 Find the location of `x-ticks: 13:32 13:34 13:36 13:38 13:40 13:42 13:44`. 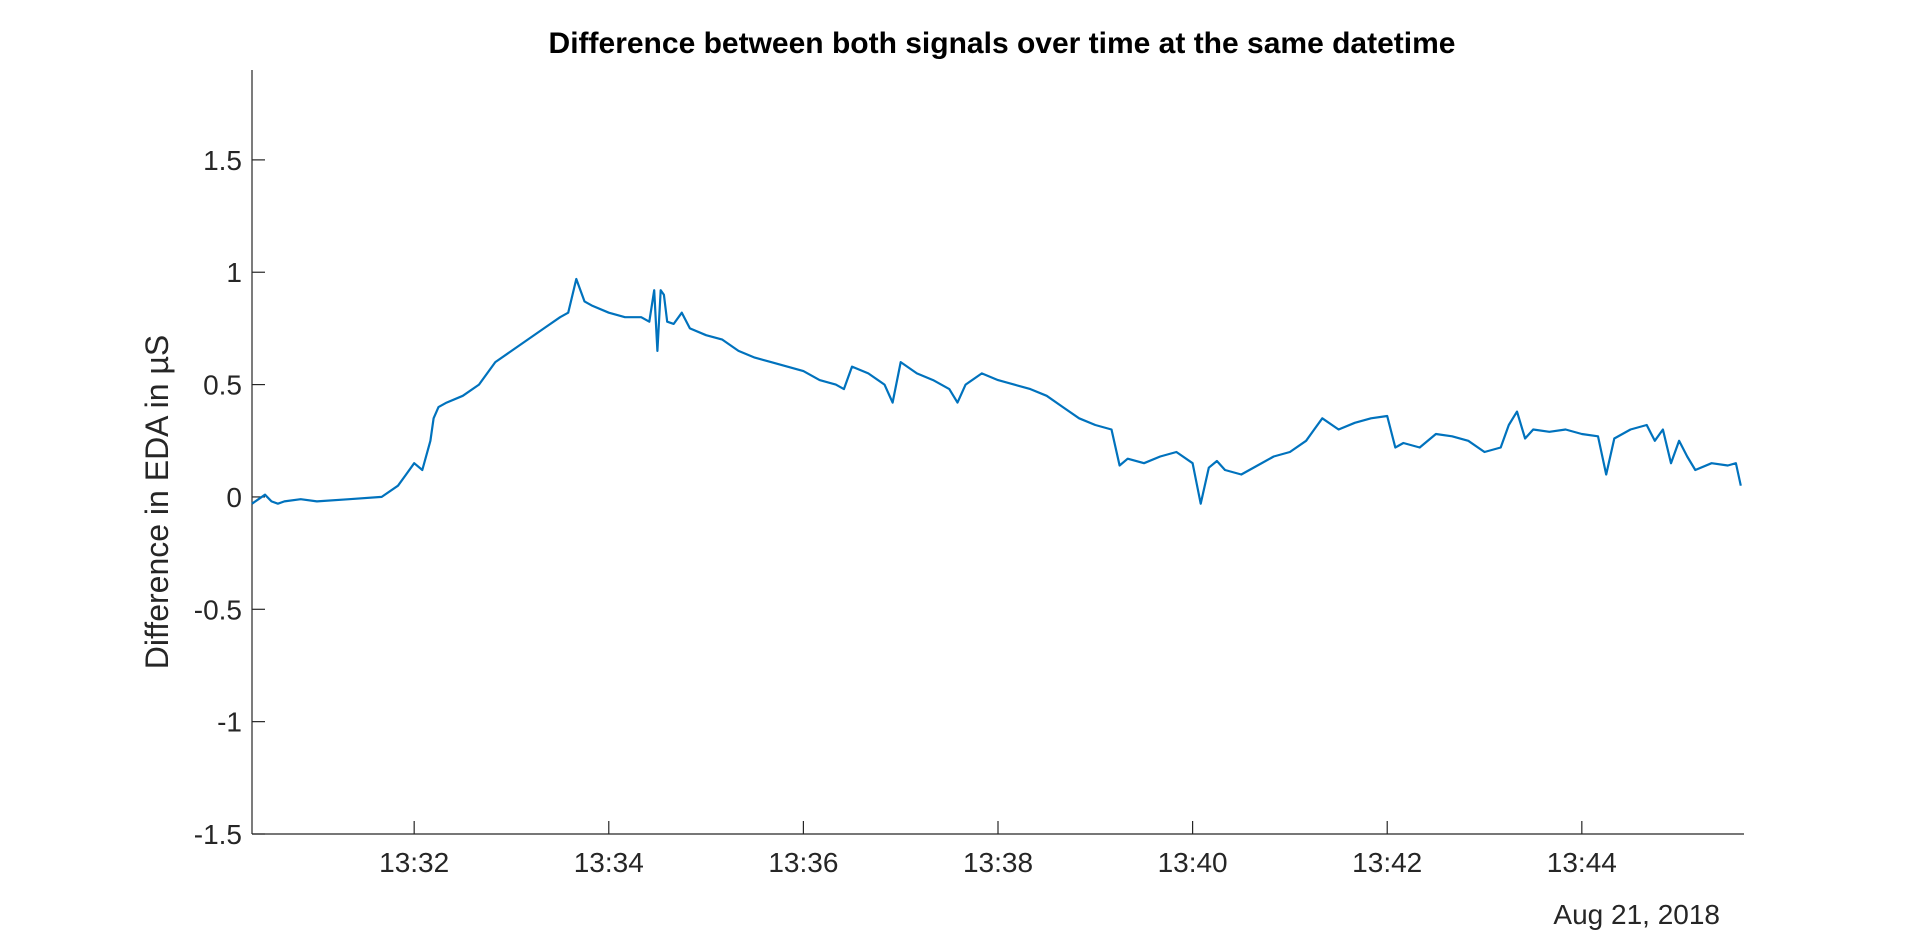

x-ticks: 13:32 13:34 13:36 13:38 13:40 13:42 13:44 is located at coordinates (998, 849).